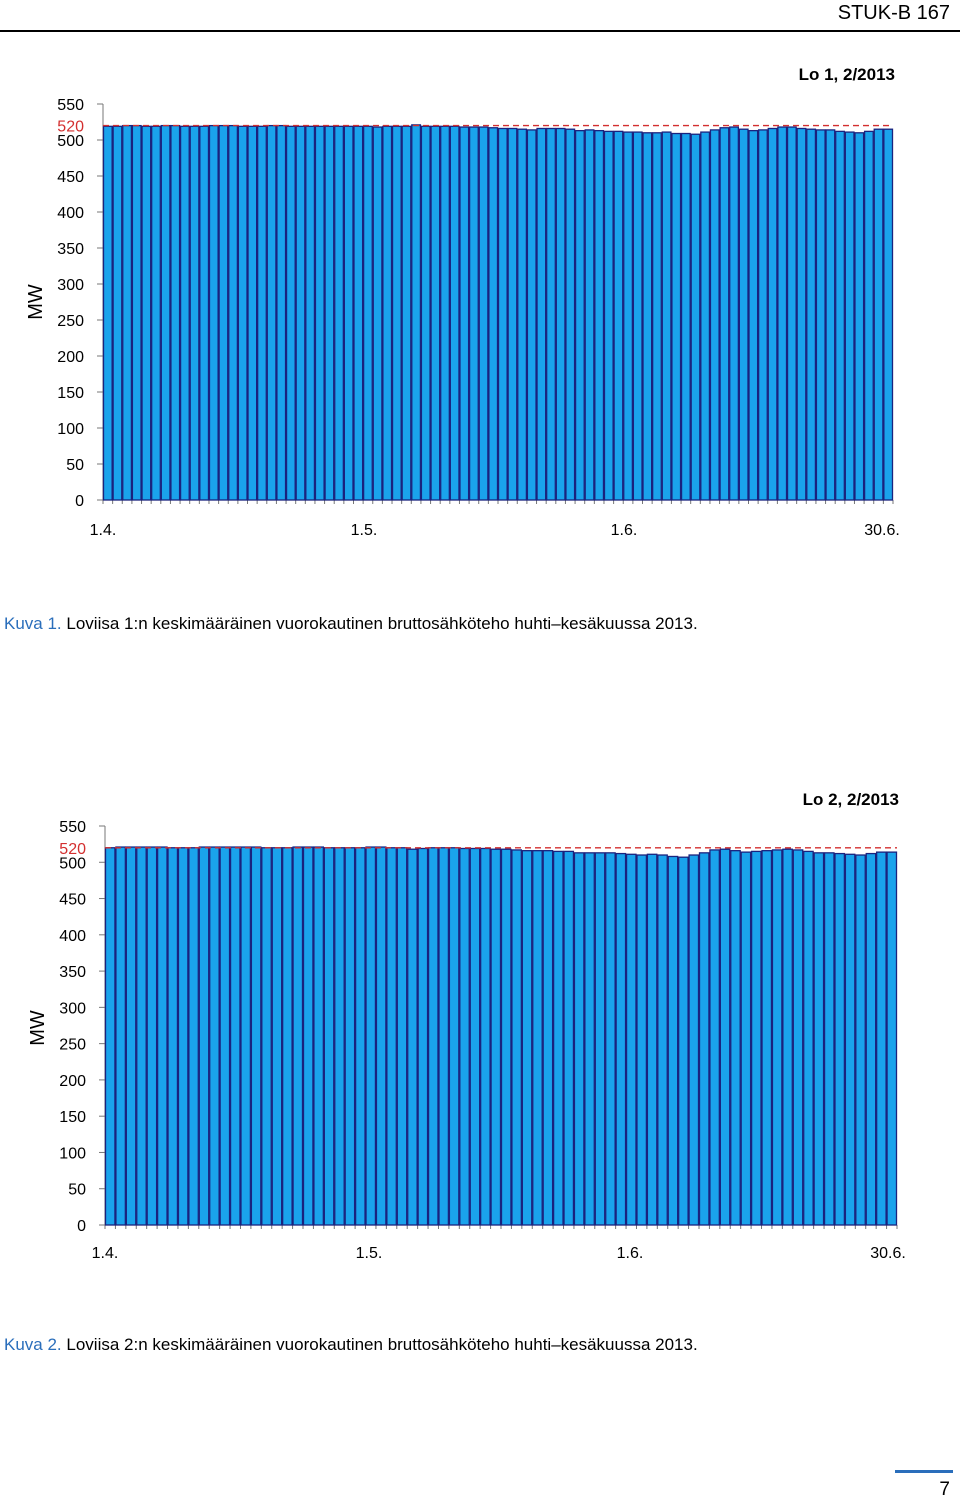 This screenshot has width=960, height=1503. Describe the element at coordinates (847, 74) in the screenshot. I see `chart-title: Lo 1, 2/2013` at that location.